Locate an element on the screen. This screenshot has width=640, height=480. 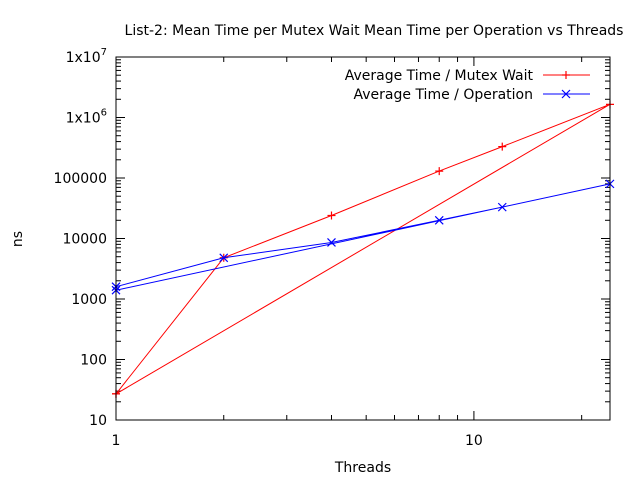
y-tick-label: 10 is located at coordinates (98, 421).